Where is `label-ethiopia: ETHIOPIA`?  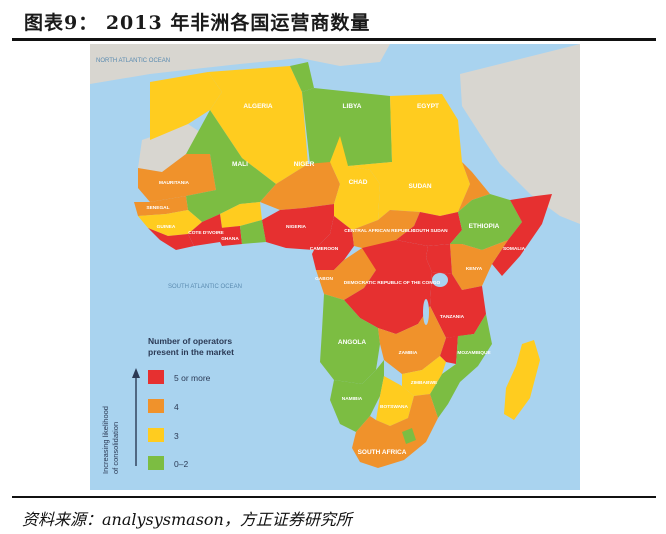
label-ethiopia: ETHIOPIA is located at coordinates (484, 226).